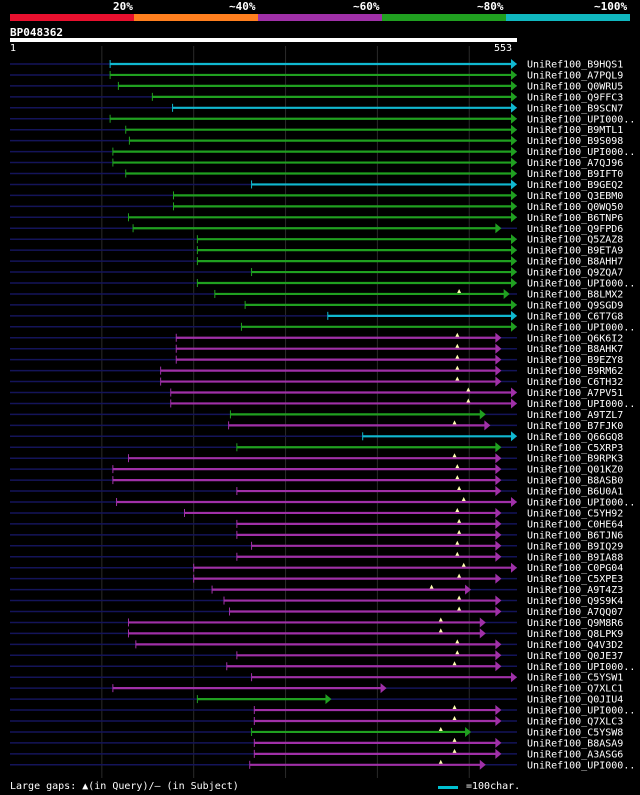 The width and height of the screenshot is (640, 795). What do you see at coordinates (575, 590) in the screenshot?
I see `hit-label: UniRef100_A9T4Z3` at bounding box center [575, 590].